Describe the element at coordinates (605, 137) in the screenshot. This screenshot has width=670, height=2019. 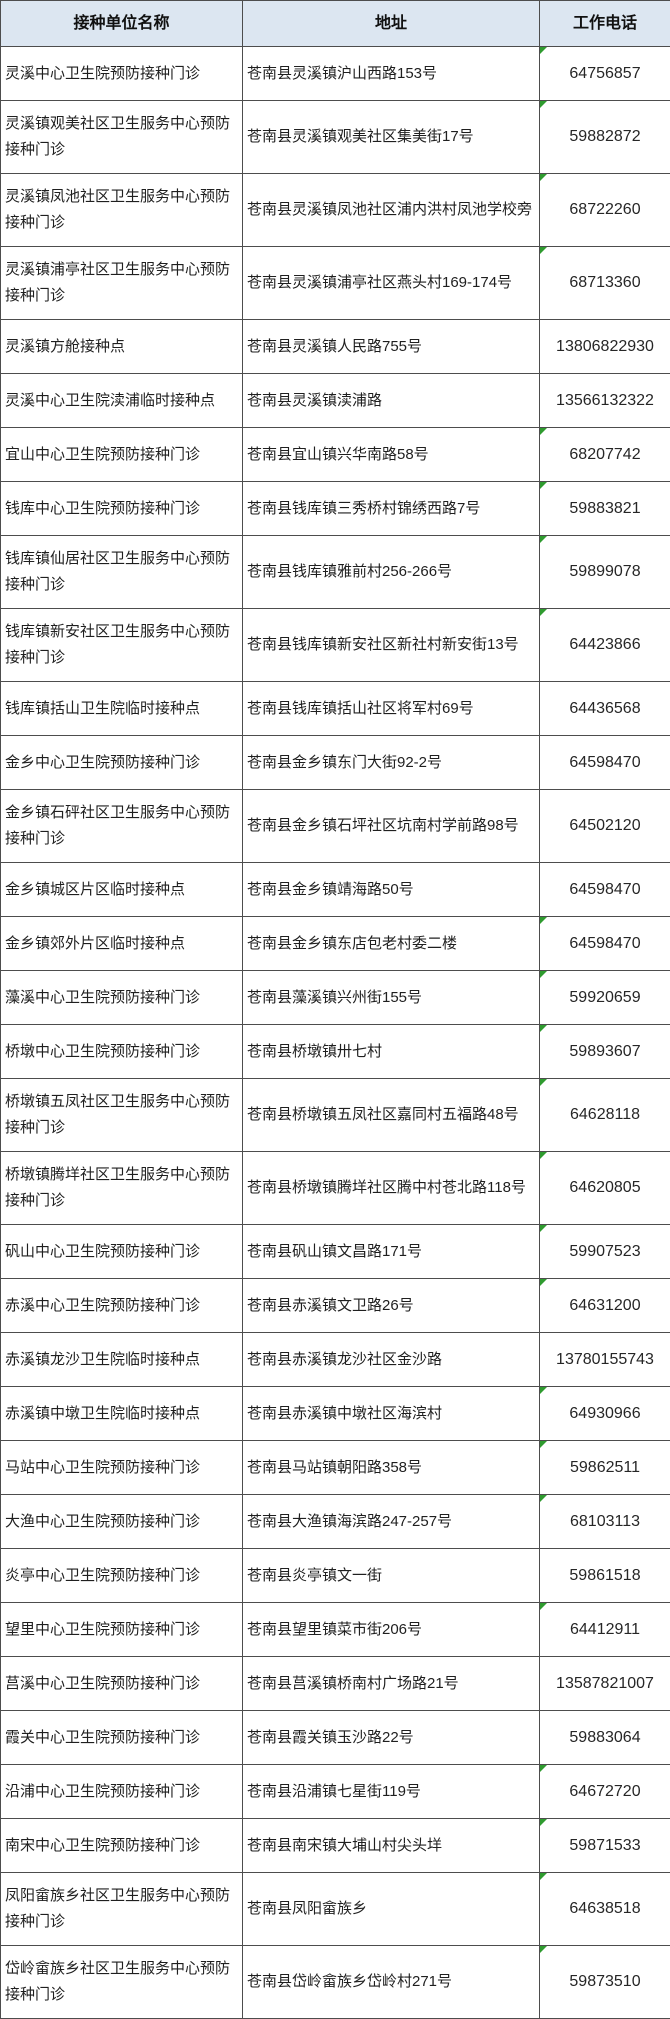
I see `phone-cell: 59882872` at that location.